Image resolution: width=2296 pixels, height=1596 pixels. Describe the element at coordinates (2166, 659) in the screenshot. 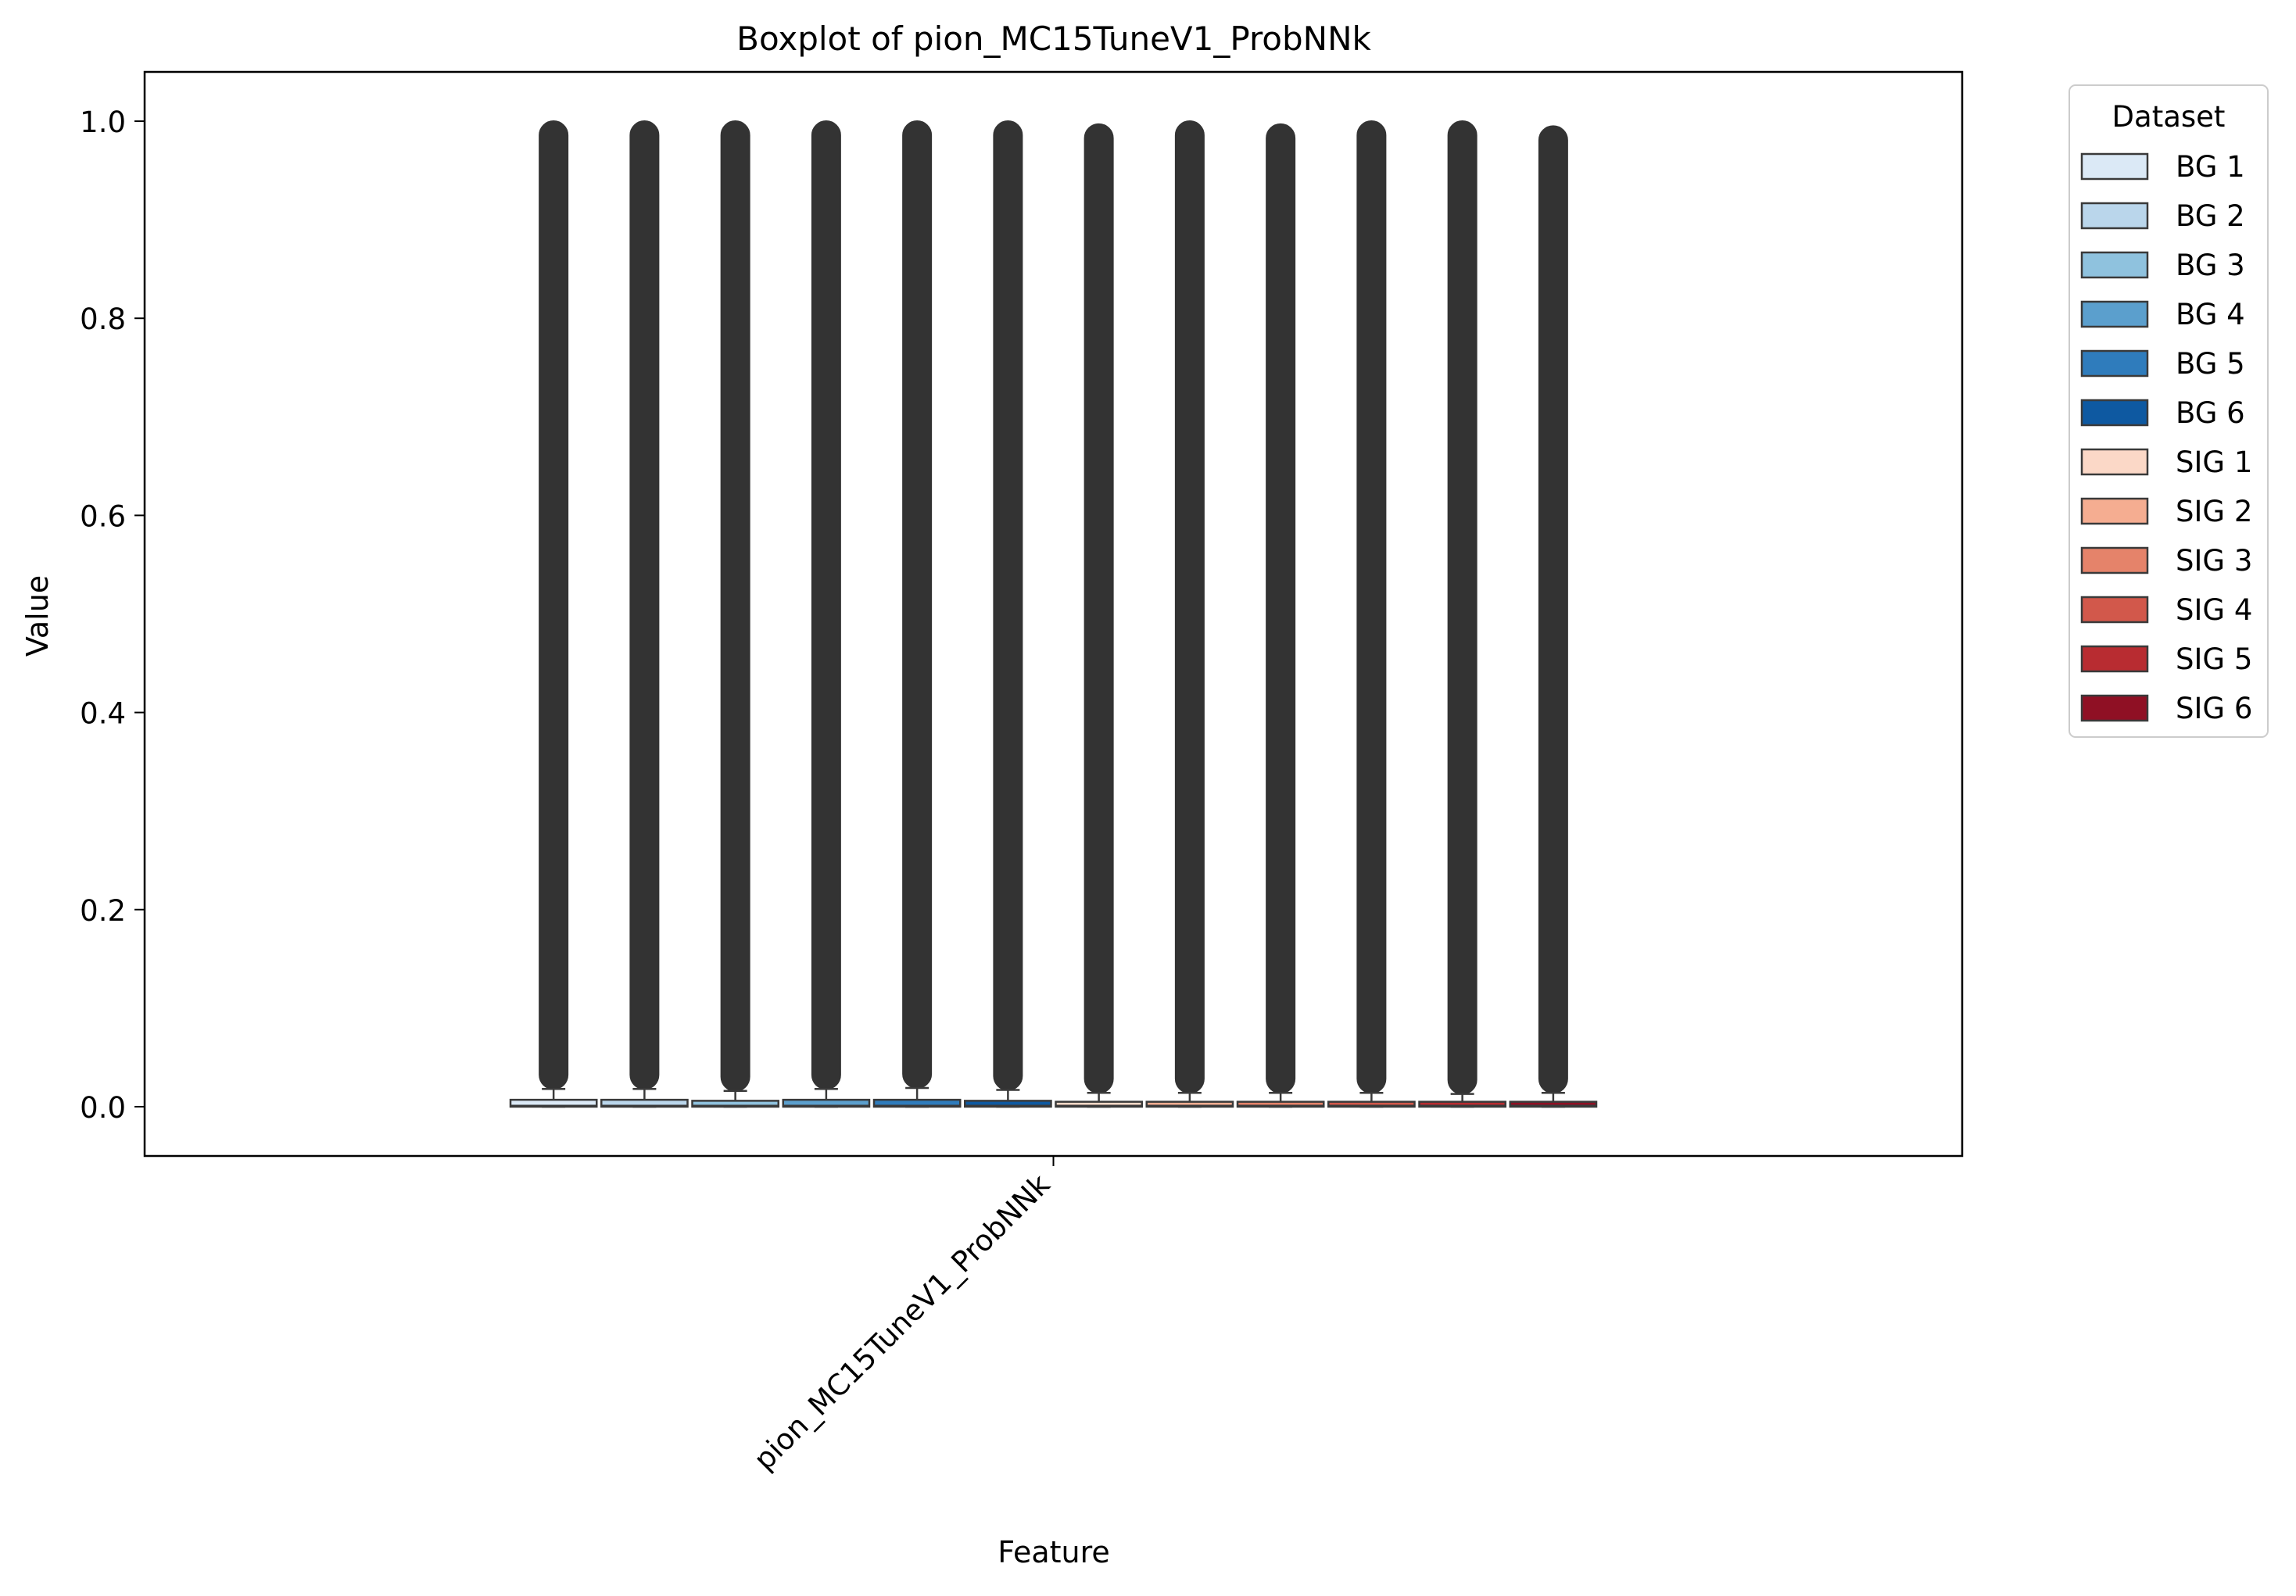

I see `legend-item-sig-5: SIG 5` at that location.